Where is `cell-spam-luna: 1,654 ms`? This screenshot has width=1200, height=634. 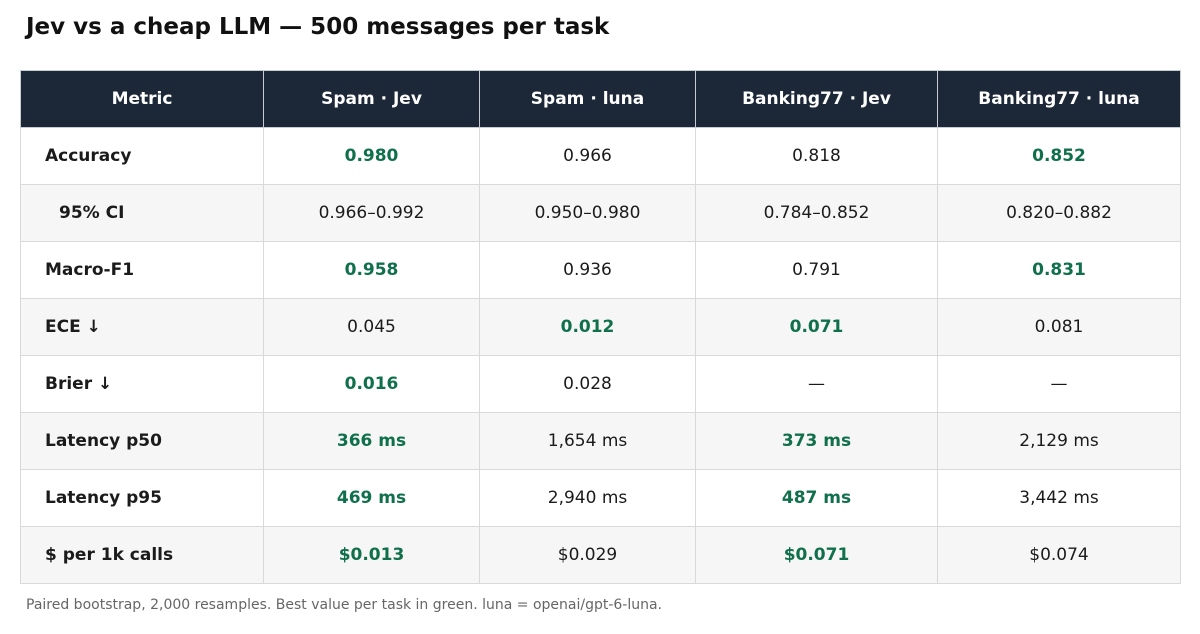
cell-spam-luna: 1,654 ms is located at coordinates (587, 441).